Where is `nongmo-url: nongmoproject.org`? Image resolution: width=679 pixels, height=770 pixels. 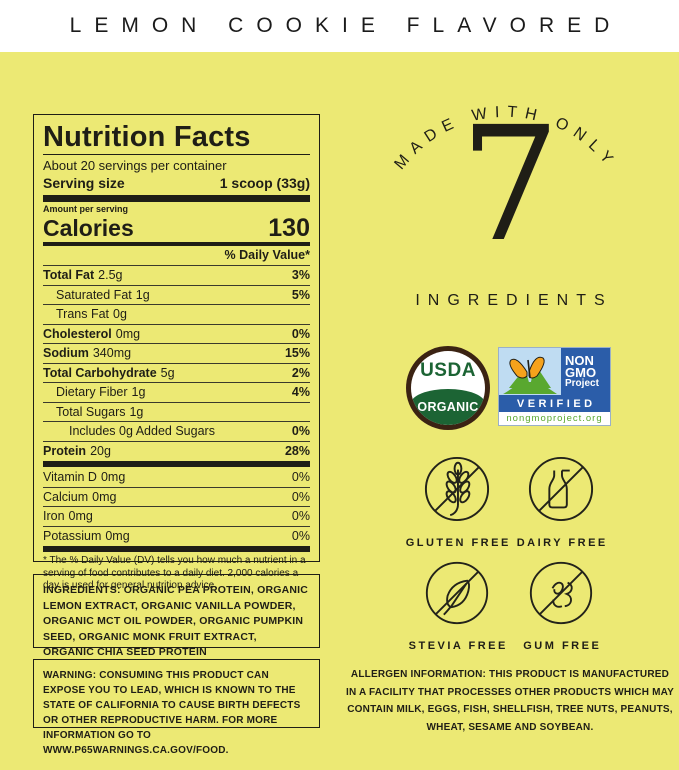
nongmo-url: nongmoproject.org is located at coordinates (554, 418).